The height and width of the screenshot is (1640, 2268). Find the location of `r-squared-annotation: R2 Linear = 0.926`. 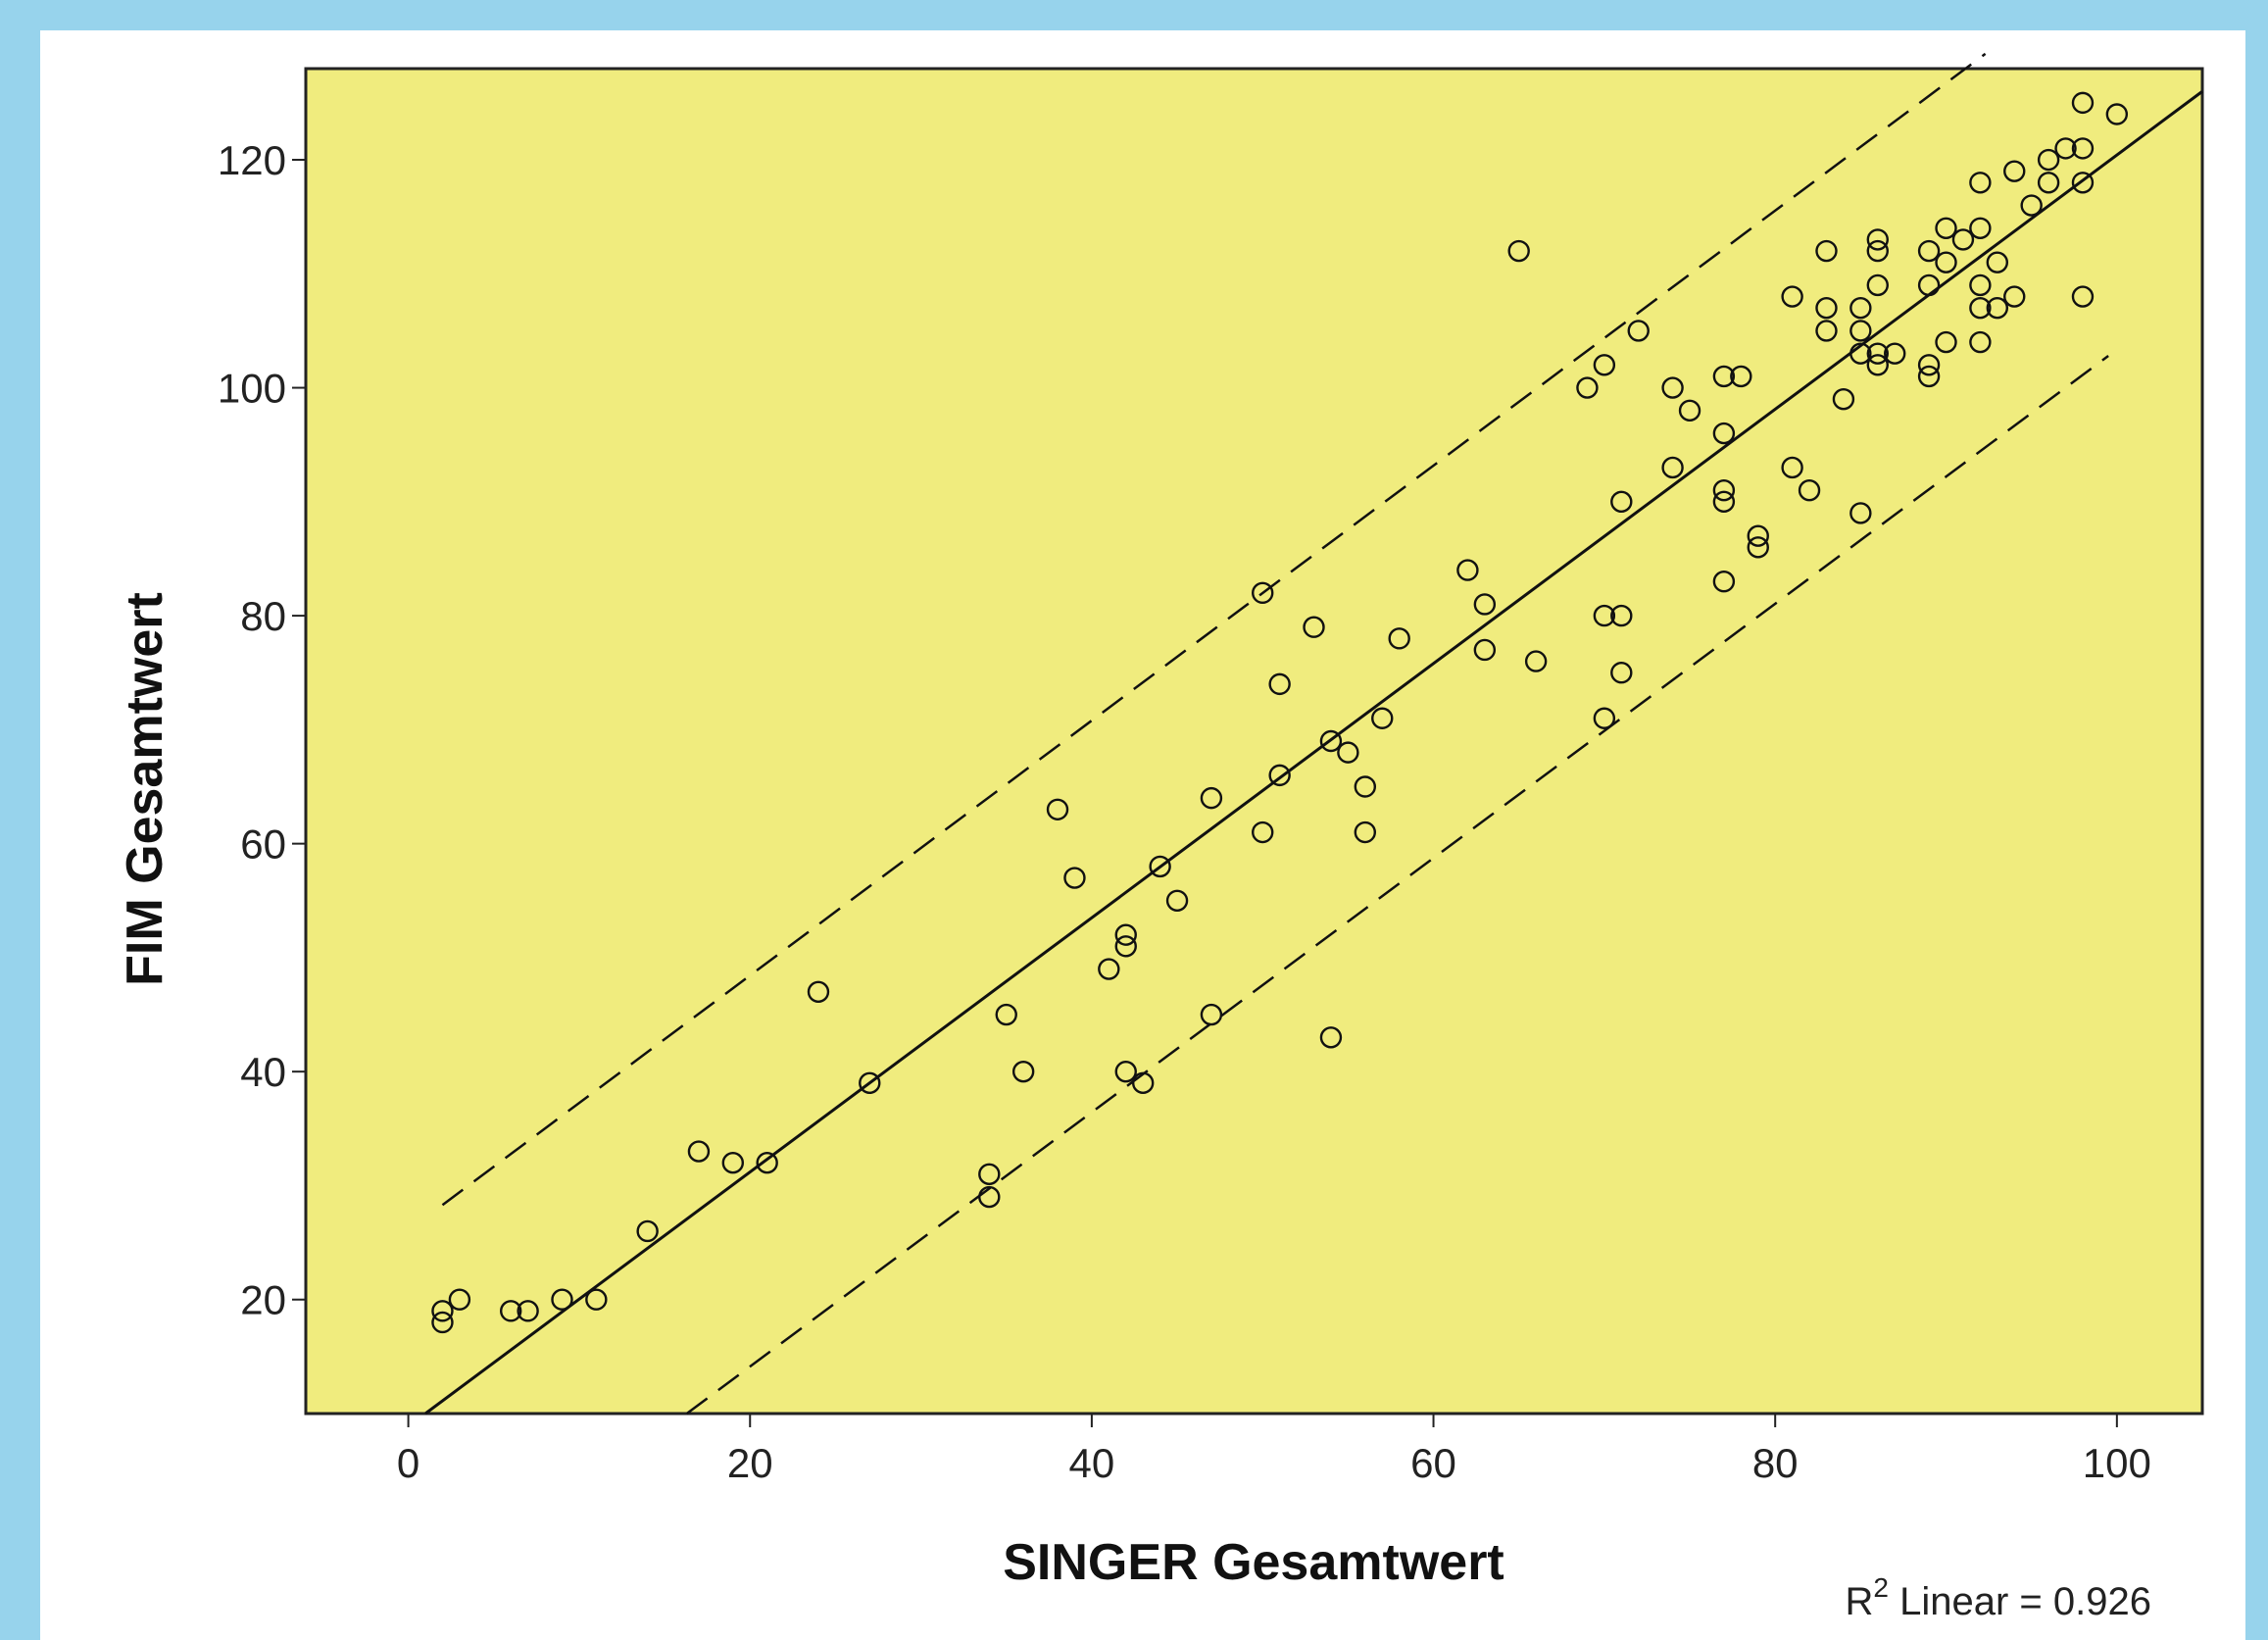

r-squared-annotation: R2 Linear = 0.926 is located at coordinates (1998, 1597).